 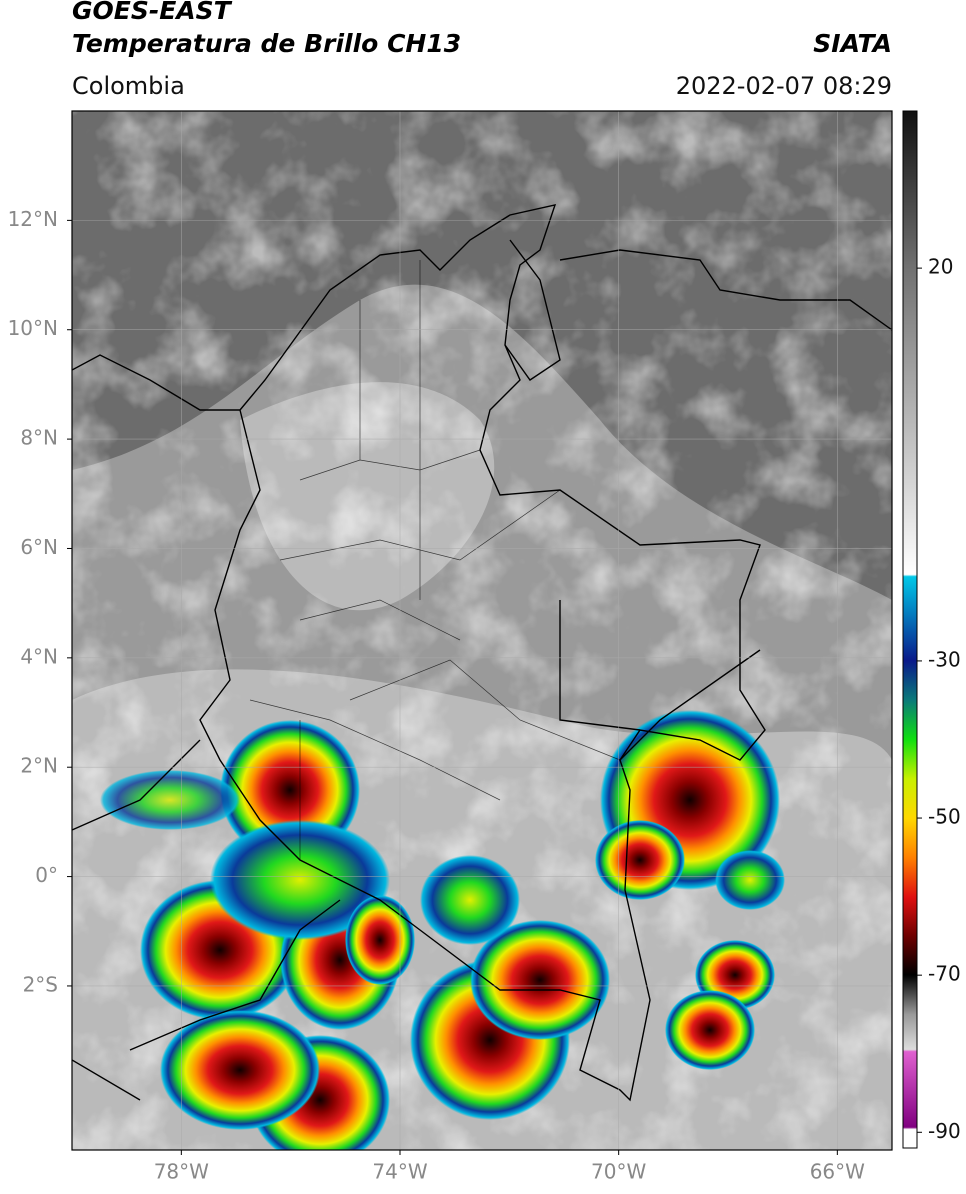 What do you see at coordinates (618, 1172) in the screenshot?
I see `x-tick-label: 70°W` at bounding box center [618, 1172].